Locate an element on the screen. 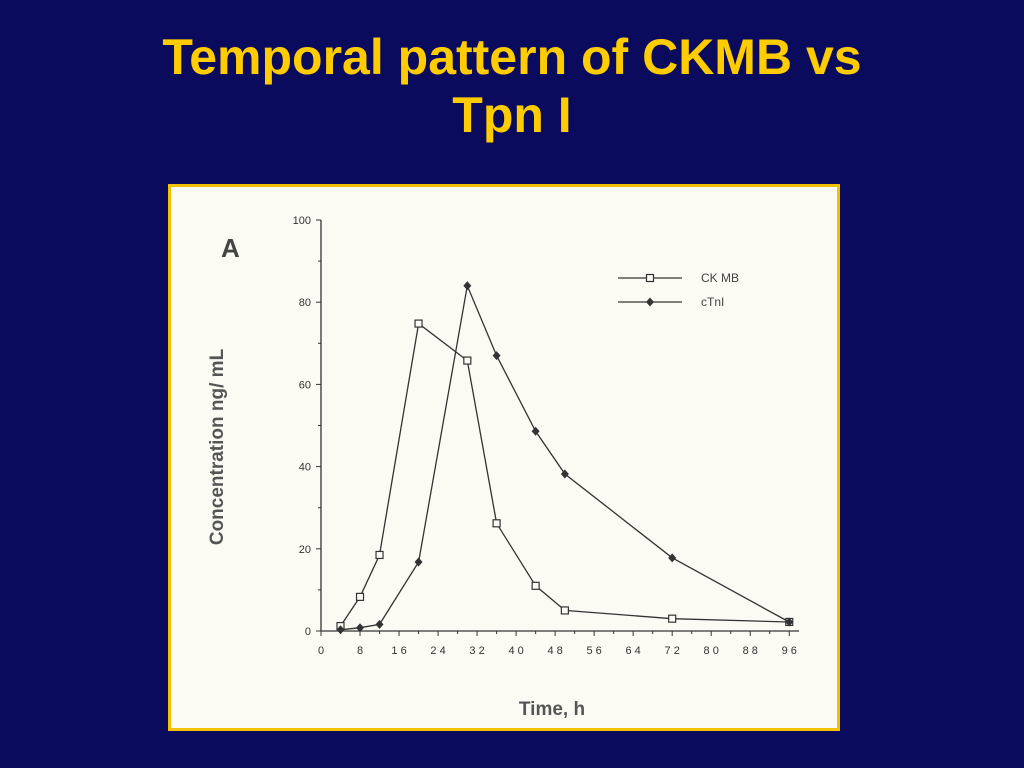 This screenshot has height=768, width=1024. x-tick-label: 5 6 is located at coordinates (593, 651).